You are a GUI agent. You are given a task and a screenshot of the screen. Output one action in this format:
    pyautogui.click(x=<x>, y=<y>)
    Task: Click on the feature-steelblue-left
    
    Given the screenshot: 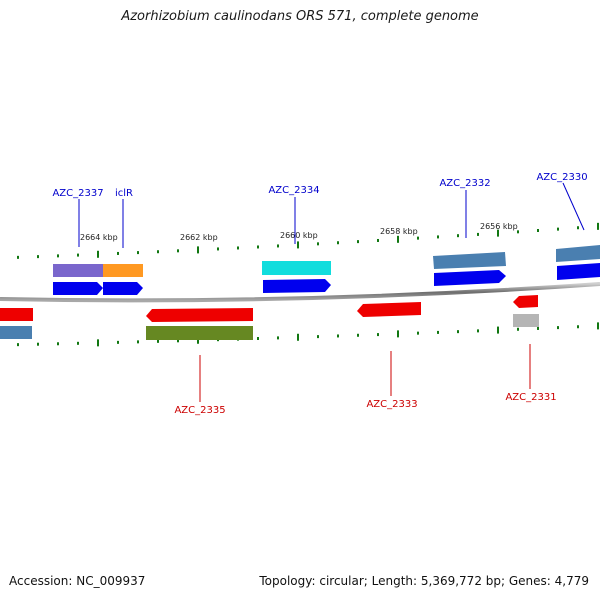 What is the action you would take?
    pyautogui.click(x=16, y=332)
    